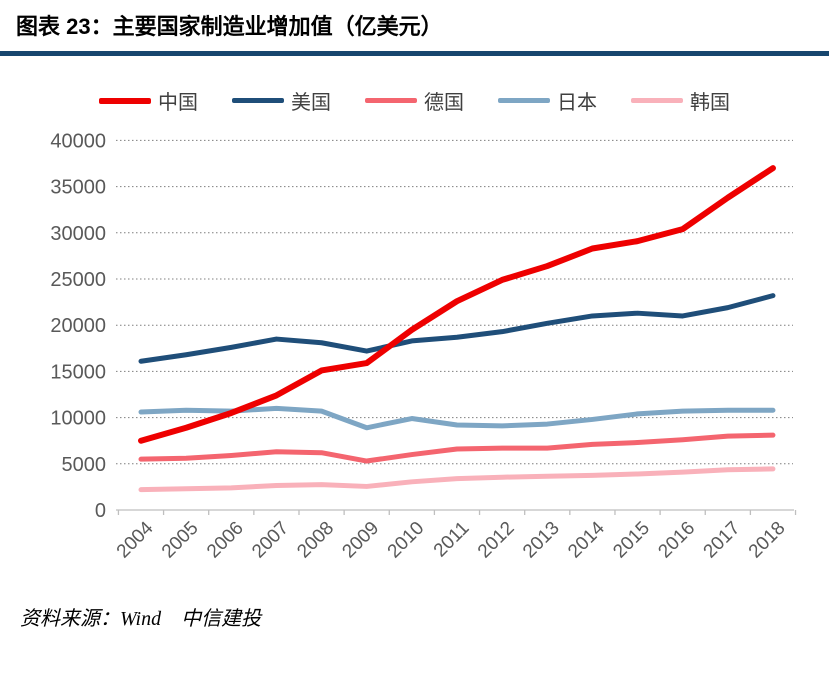  Describe the element at coordinates (100, 511) in the screenshot. I see `y-tick-label: 0` at that location.